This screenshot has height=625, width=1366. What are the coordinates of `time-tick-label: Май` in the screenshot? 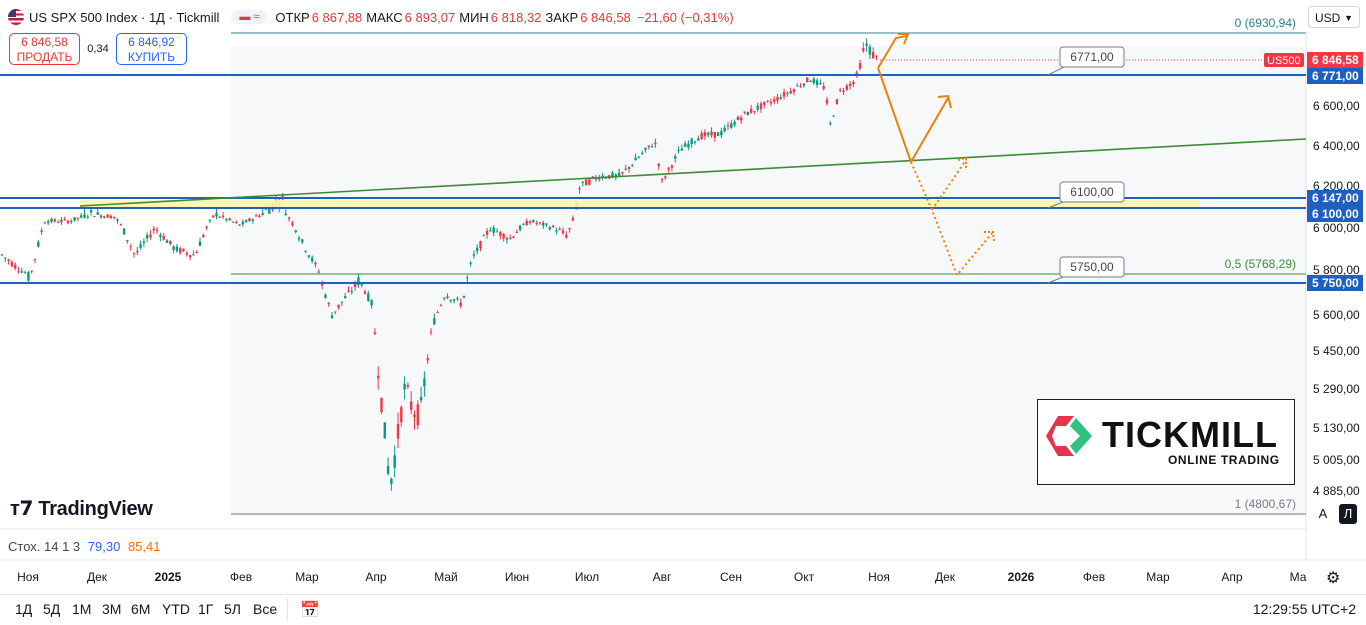 It's located at (446, 577).